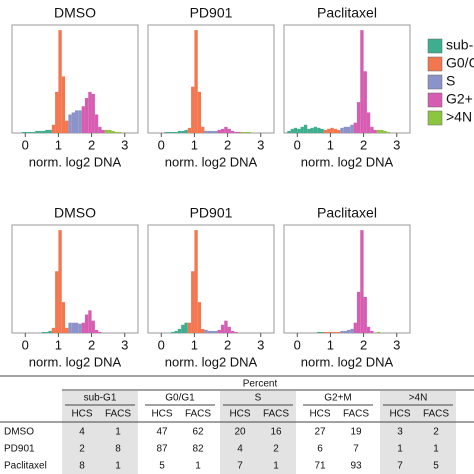 Image resolution: width=474 pixels, height=474 pixels. Describe the element at coordinates (100, 398) in the screenshot. I see `group-header: sub-G1` at that location.